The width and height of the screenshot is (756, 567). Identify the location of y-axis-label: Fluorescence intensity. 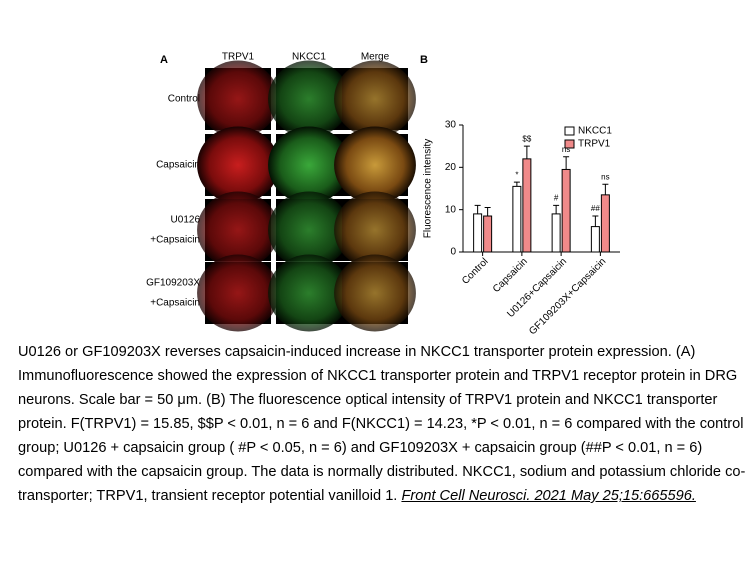
(428, 189).